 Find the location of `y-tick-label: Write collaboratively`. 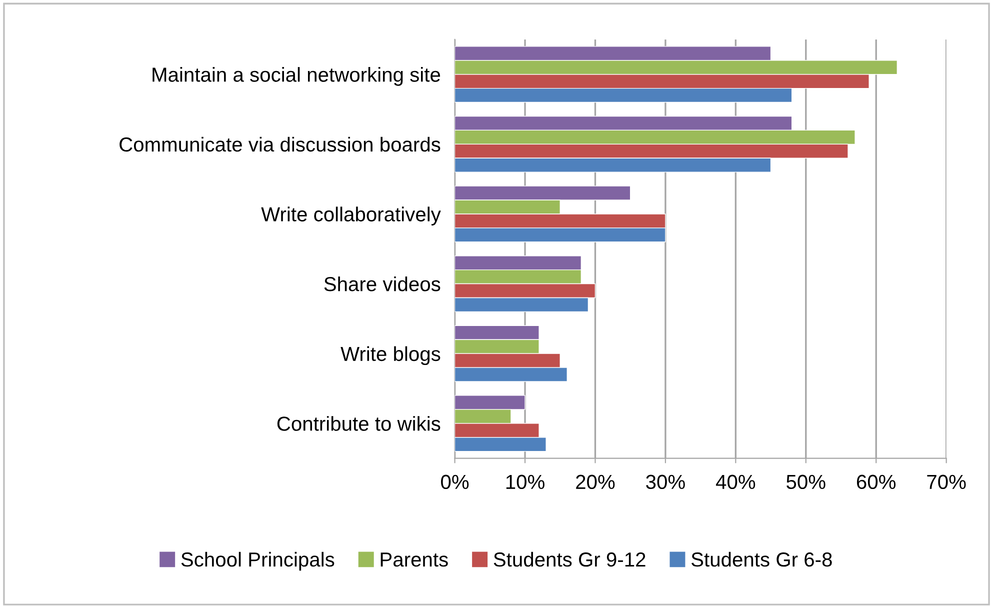

y-tick-label: Write collaboratively is located at coordinates (351, 216).